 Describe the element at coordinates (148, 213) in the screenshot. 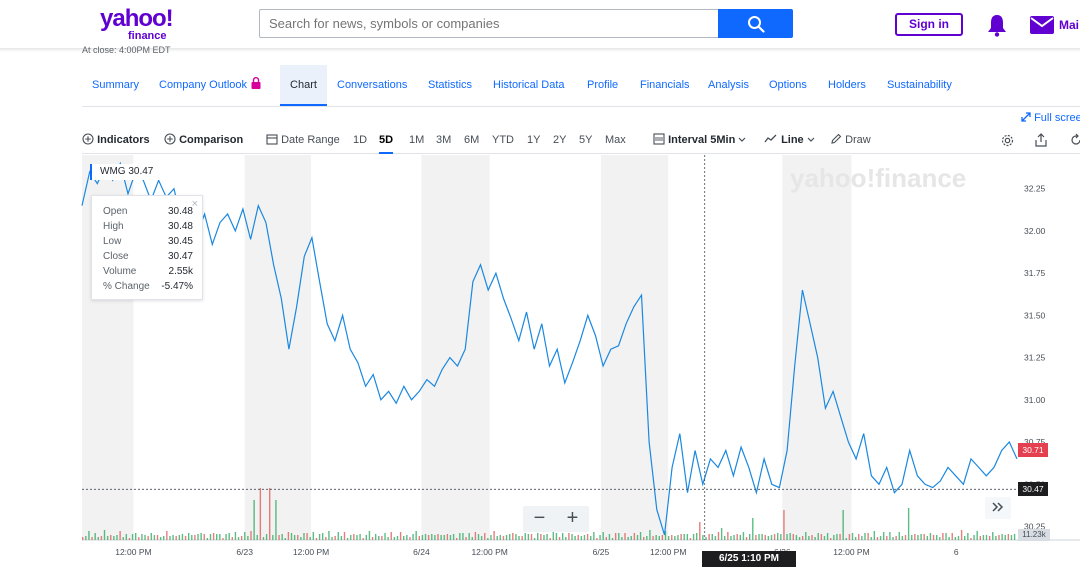

I see `tooltip-row-open: Open 30.48` at that location.